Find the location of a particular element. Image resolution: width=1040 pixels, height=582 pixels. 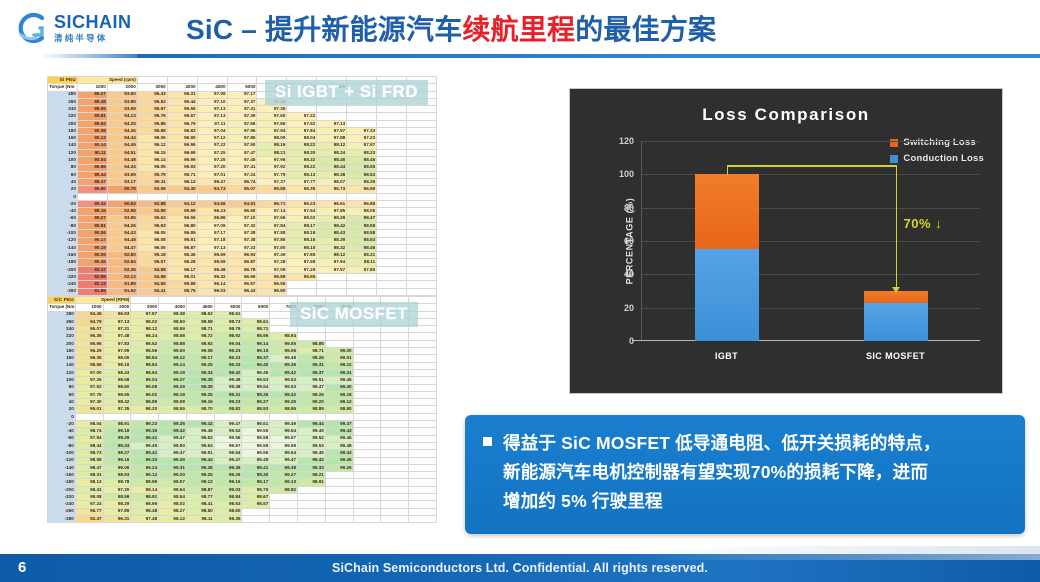

table-cell: 90.14 is located at coordinates (92, 145).